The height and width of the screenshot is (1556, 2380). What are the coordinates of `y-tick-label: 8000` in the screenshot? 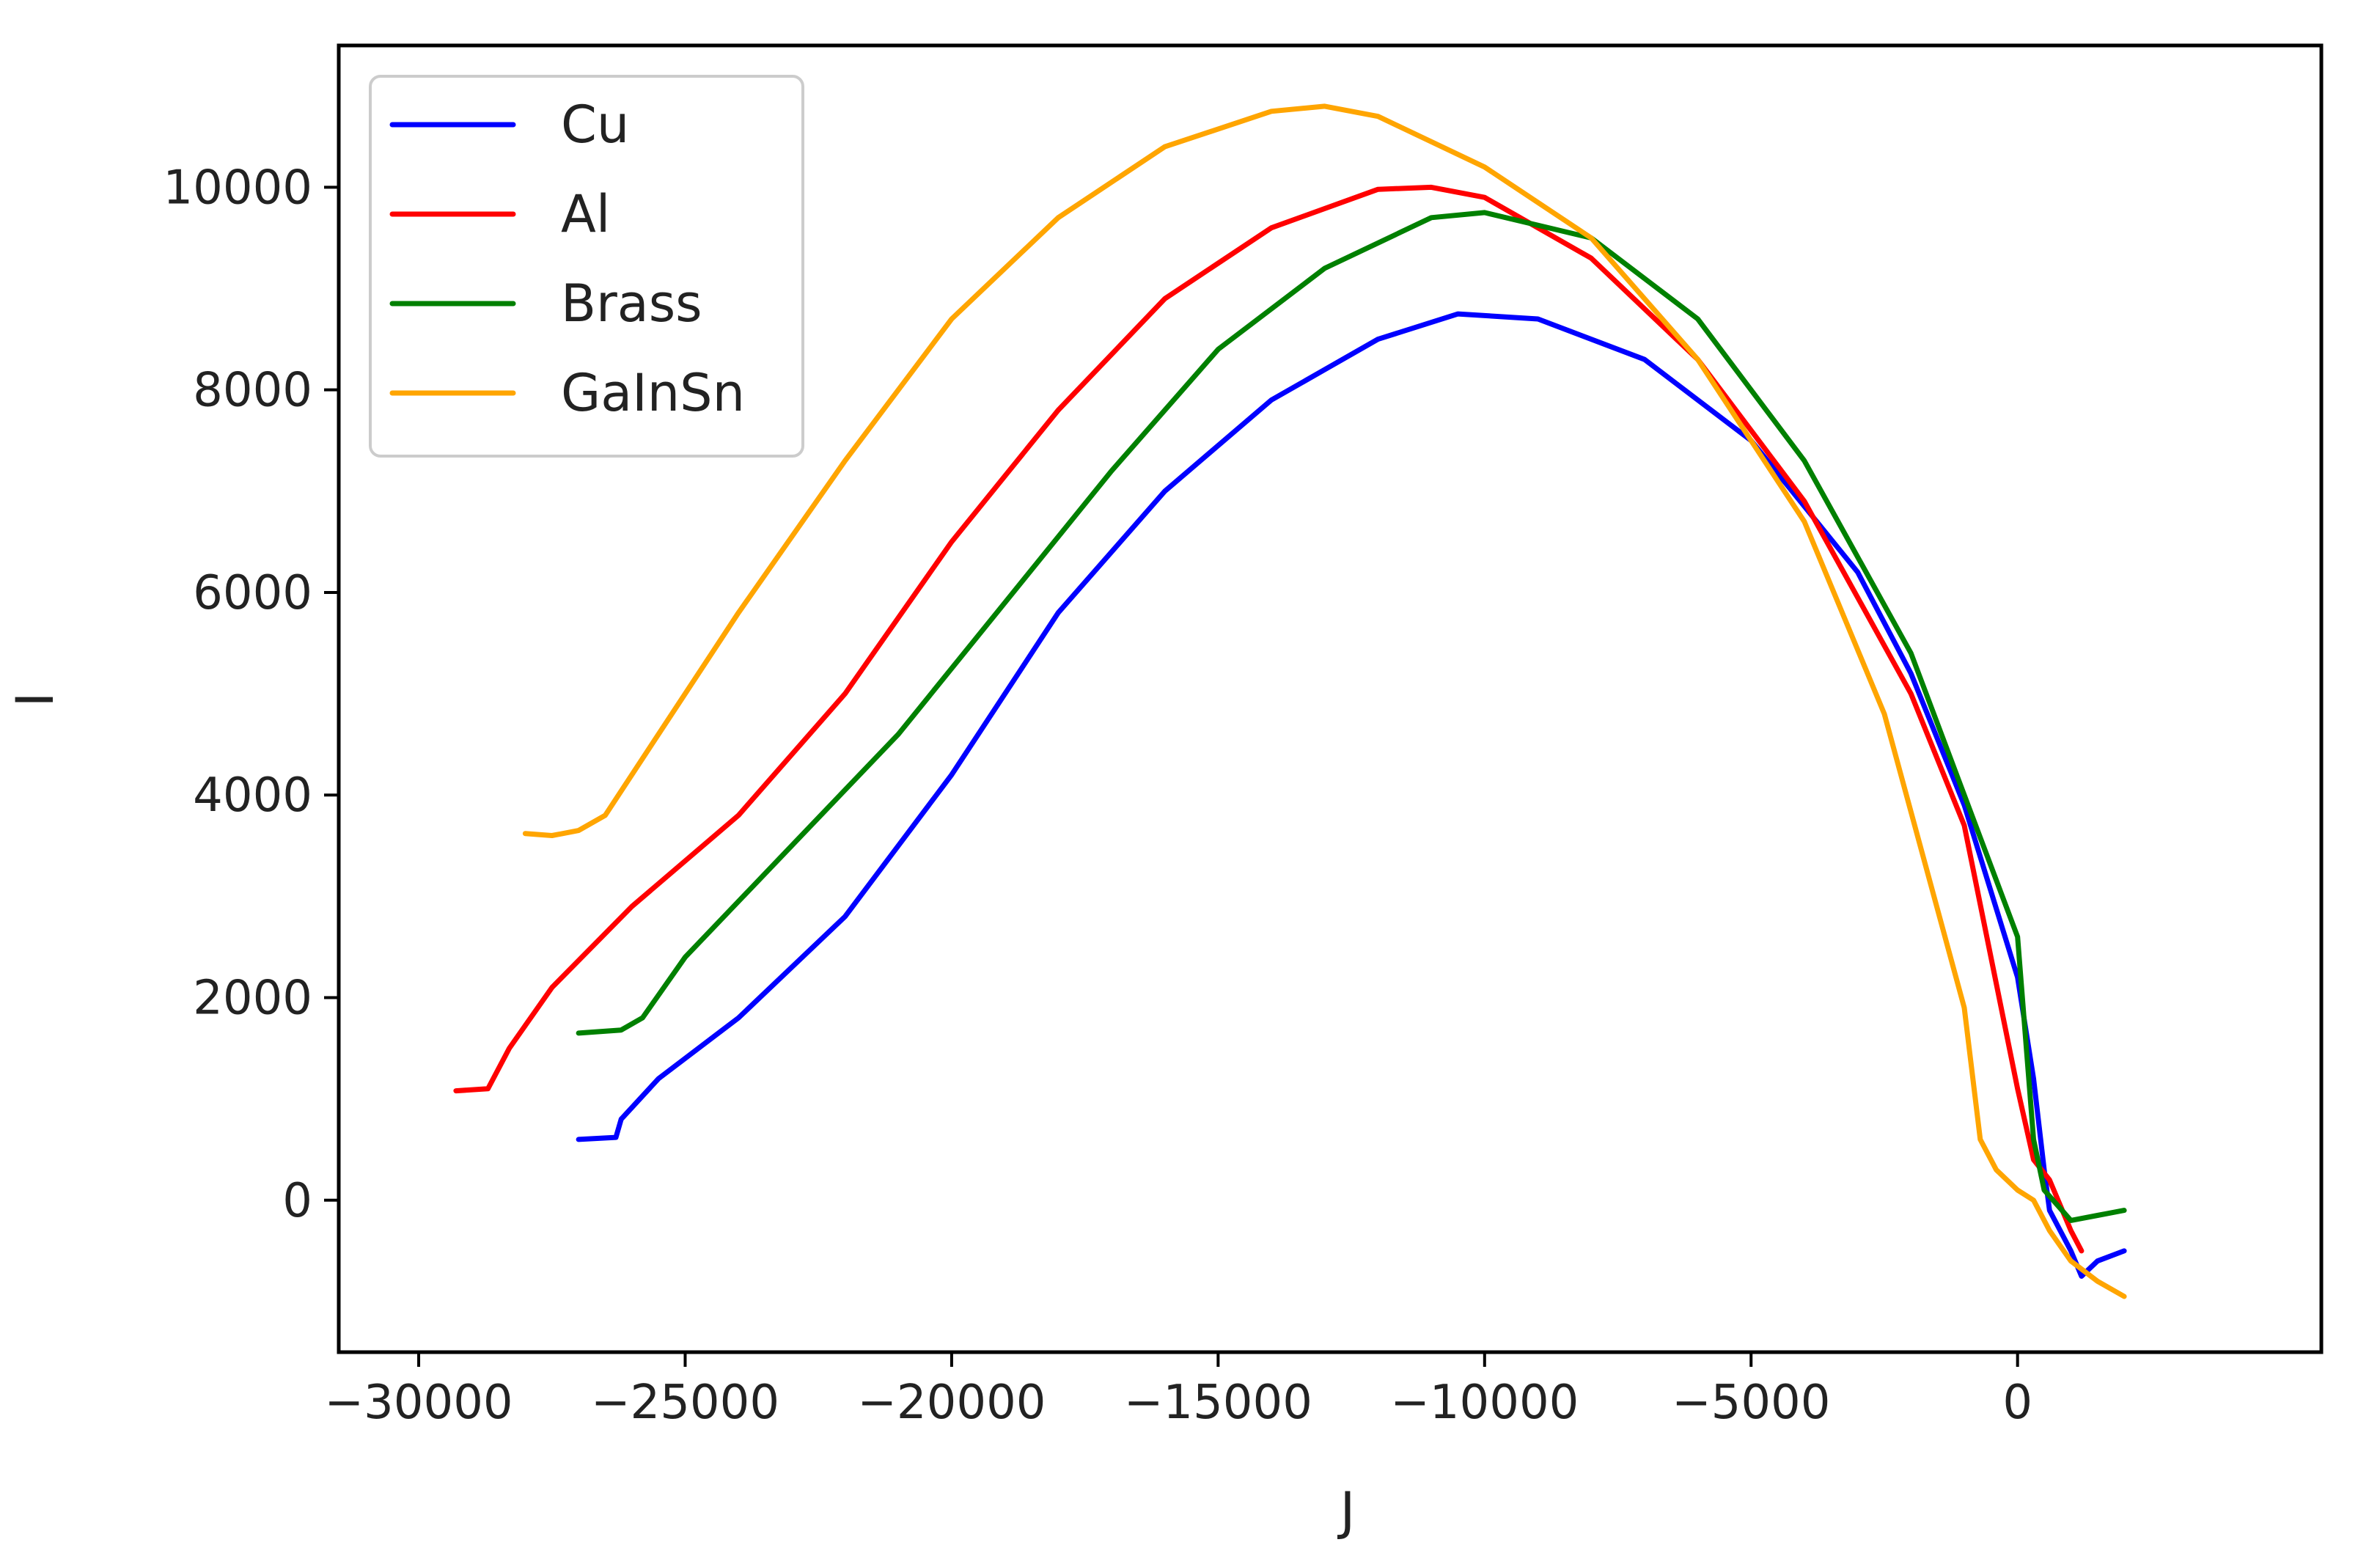 It's located at (253, 391).